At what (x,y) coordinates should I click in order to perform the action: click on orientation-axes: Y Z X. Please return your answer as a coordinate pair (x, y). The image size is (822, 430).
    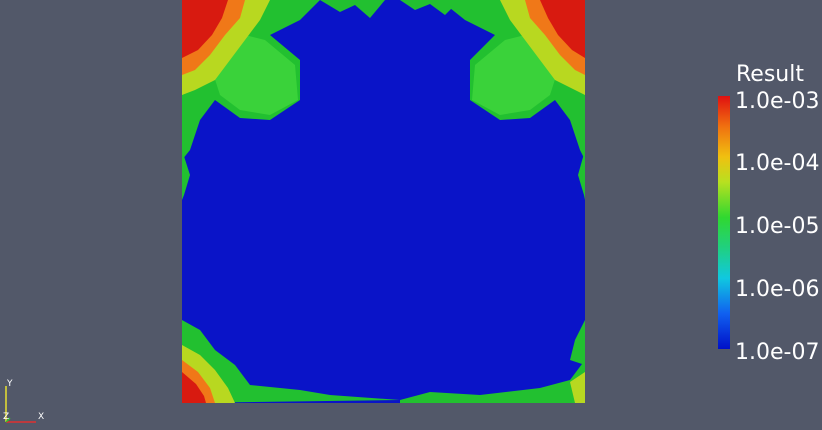
    Looking at the image, I should click on (25, 404).